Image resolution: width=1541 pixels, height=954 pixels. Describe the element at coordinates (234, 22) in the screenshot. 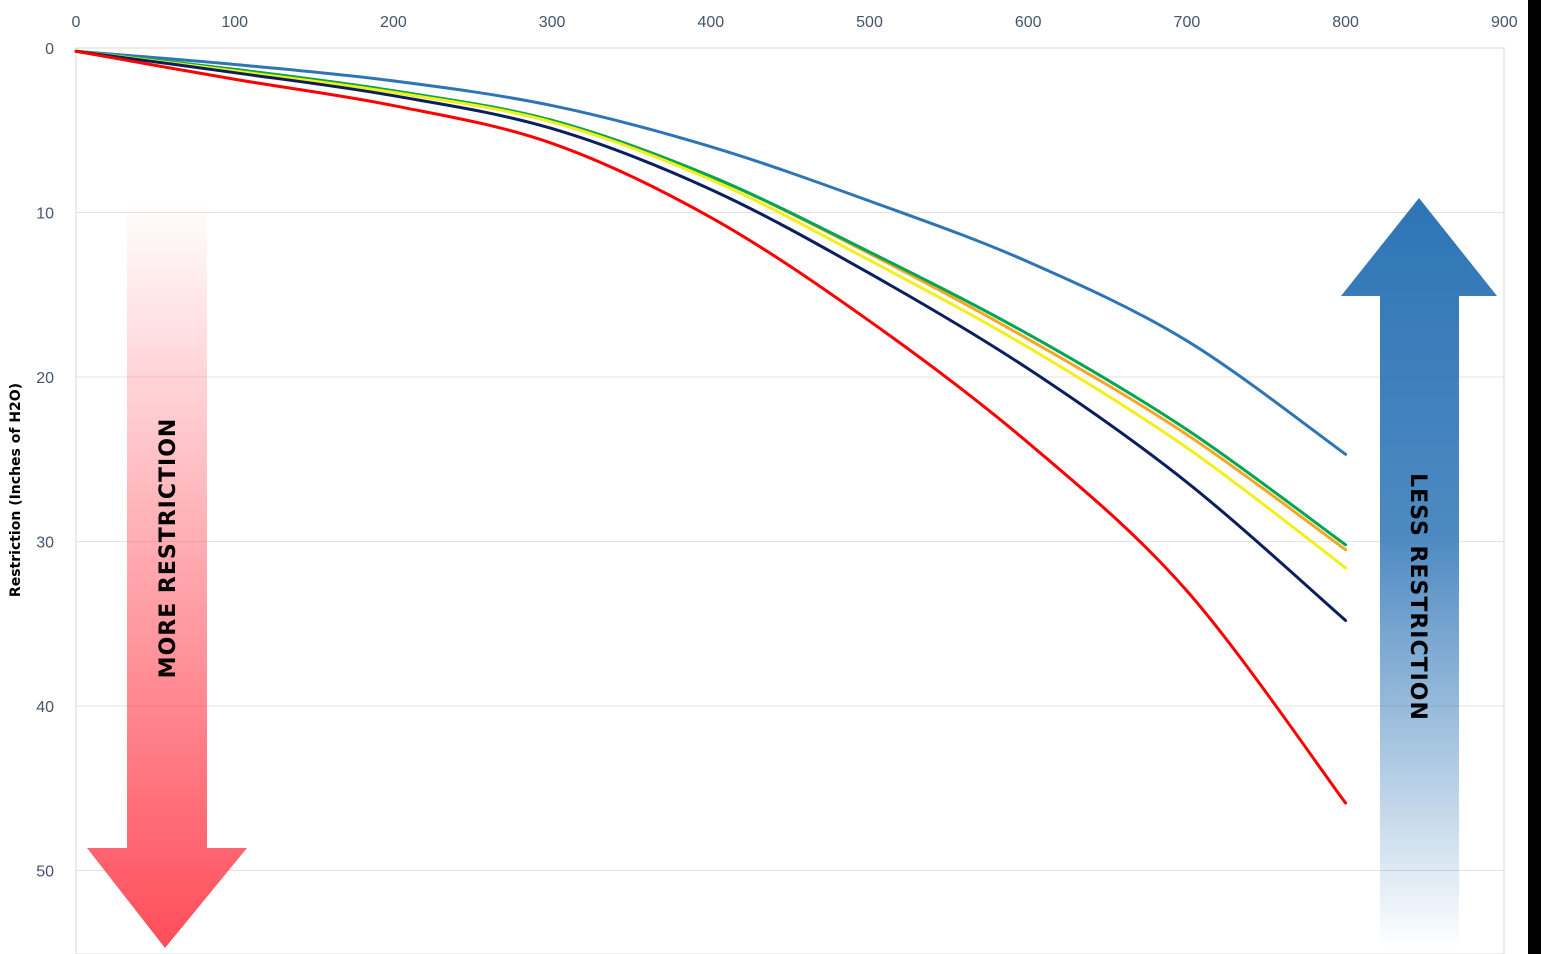

I see `x-tick-label: 100` at that location.